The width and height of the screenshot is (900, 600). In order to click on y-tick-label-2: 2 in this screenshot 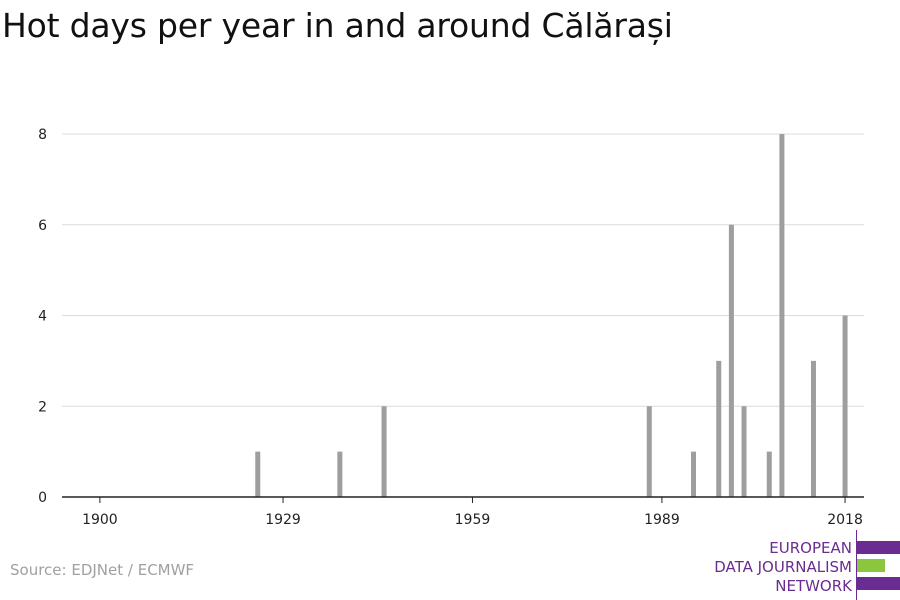, I will do `click(42, 407)`.